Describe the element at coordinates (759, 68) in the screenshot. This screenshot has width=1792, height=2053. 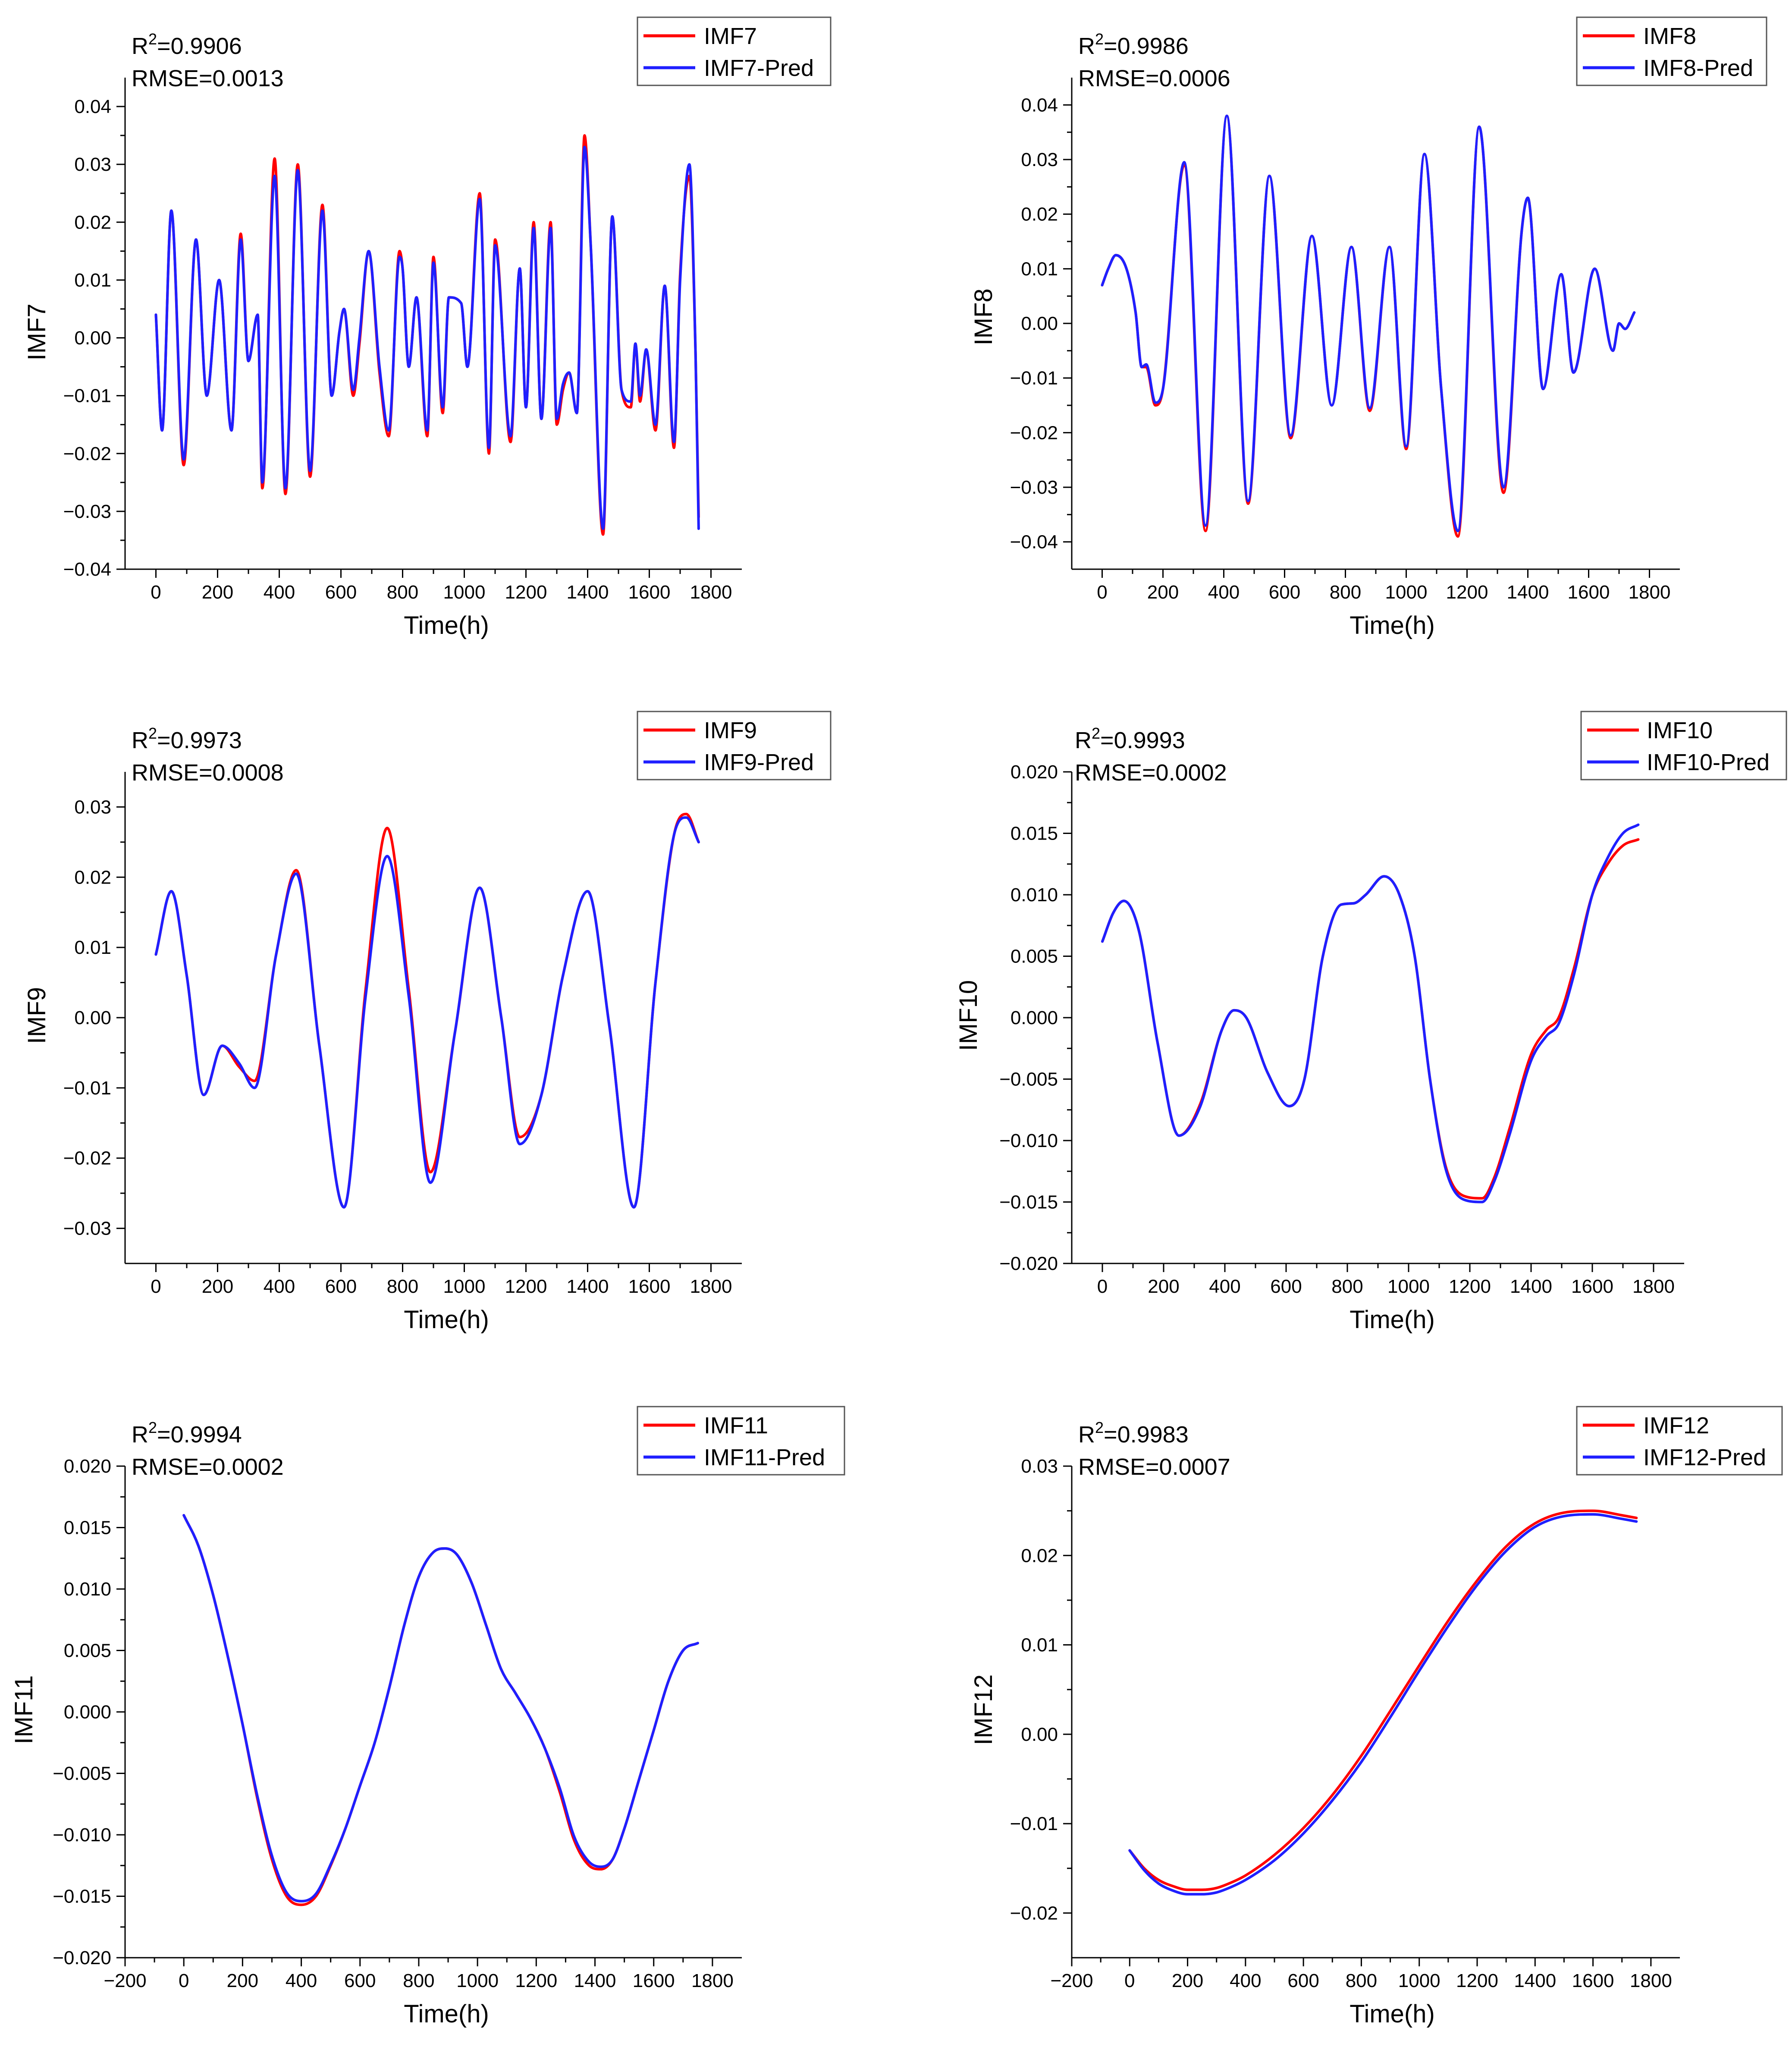
I see `legend-label-predicted: IMF7-Pred` at that location.